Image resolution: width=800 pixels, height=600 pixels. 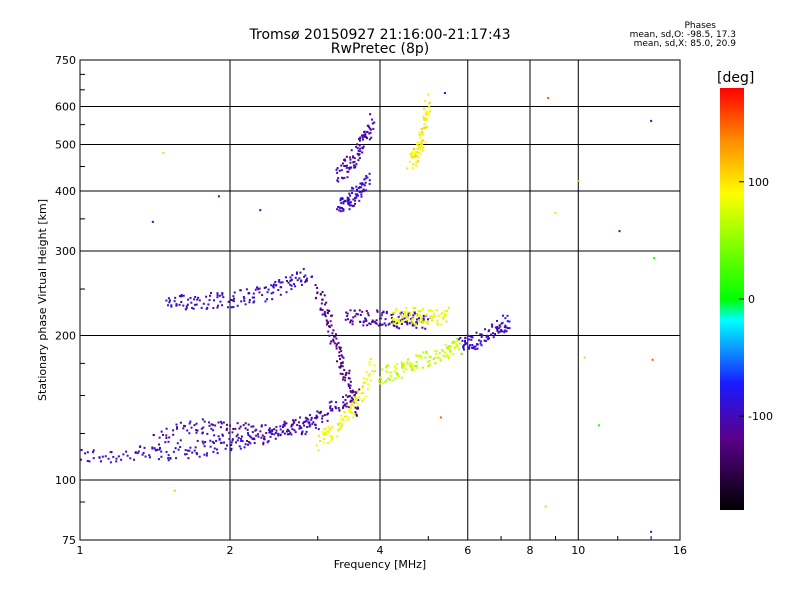 I want to click on phase-stats-x: mean, sd,X: 85.0, 20.9, so click(x=684, y=44).